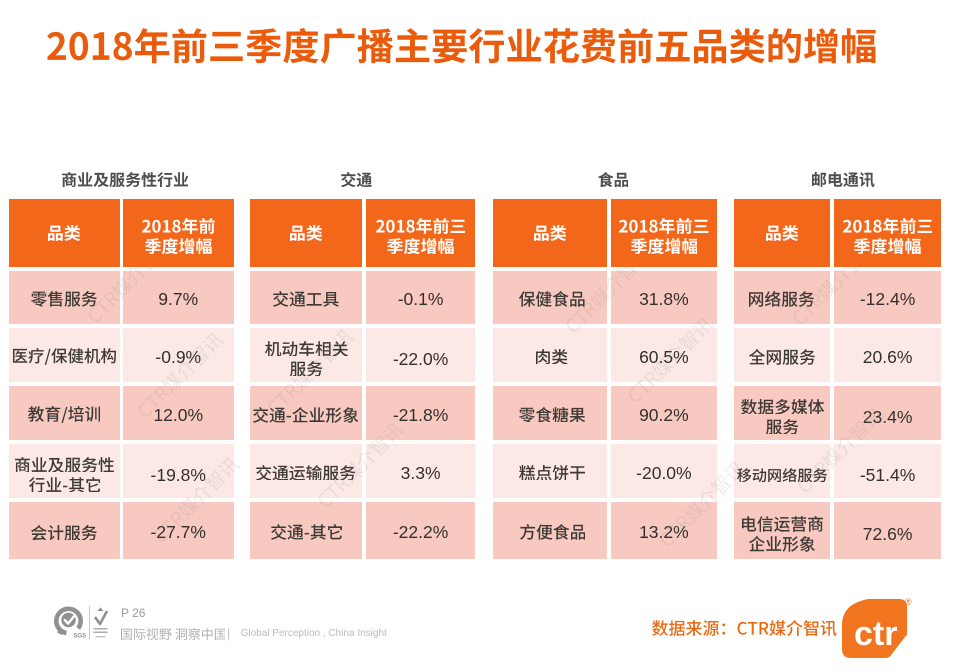  What do you see at coordinates (875, 634) in the screenshot?
I see `svg-text: ctr` at bounding box center [875, 634].